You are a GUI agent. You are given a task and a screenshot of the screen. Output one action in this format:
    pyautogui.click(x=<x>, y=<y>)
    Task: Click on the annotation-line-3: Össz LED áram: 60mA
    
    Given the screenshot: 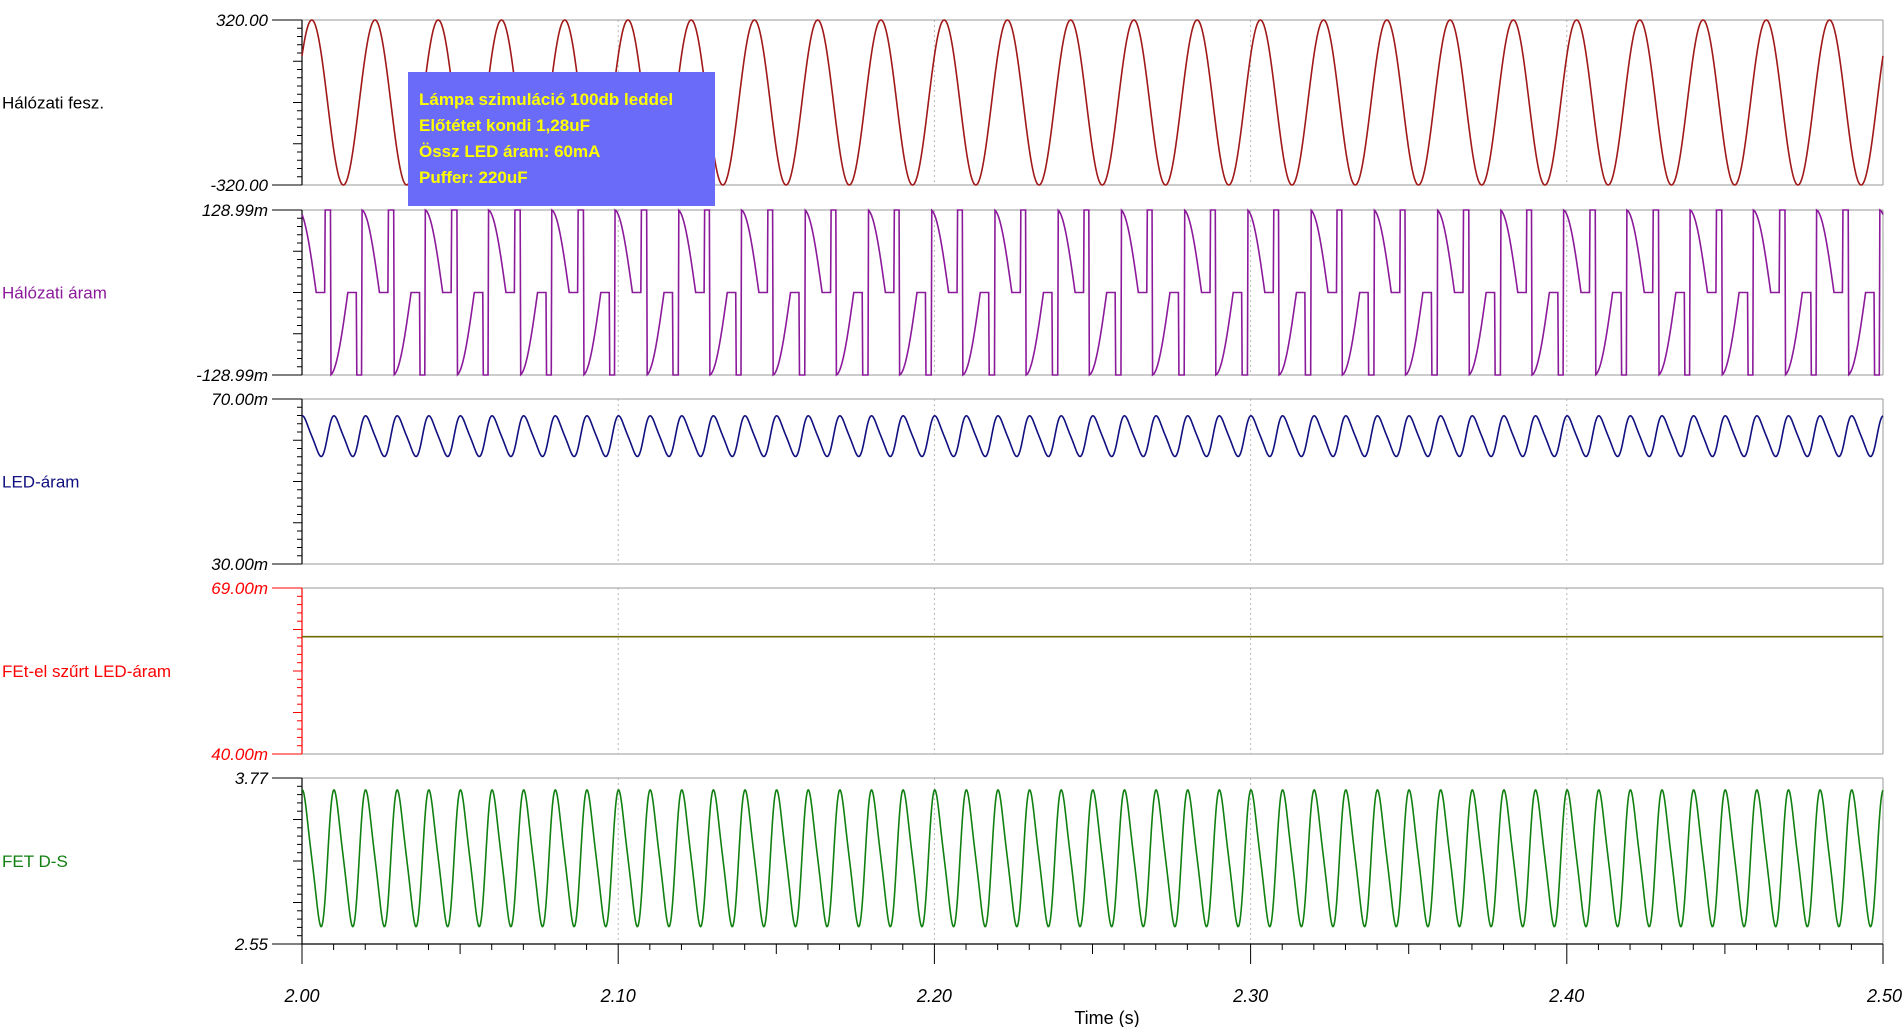 What is the action you would take?
    pyautogui.click(x=509, y=151)
    